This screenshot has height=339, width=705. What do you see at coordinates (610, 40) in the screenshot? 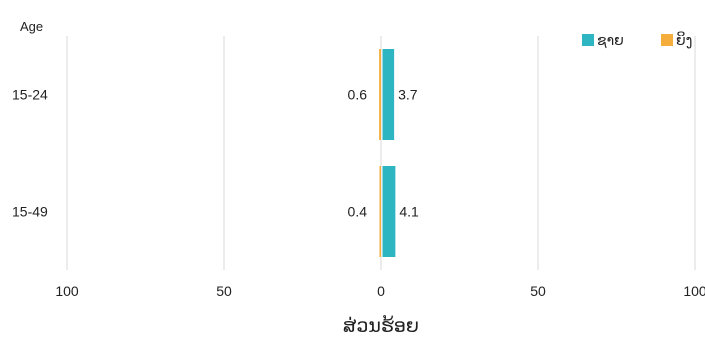
I see `legend-label: ຊາຍ` at bounding box center [610, 40].